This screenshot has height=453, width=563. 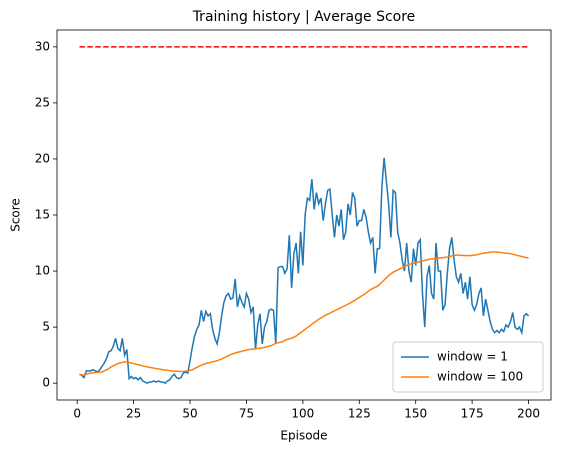 I want to click on y-tick-label: 10, so click(x=42, y=271).